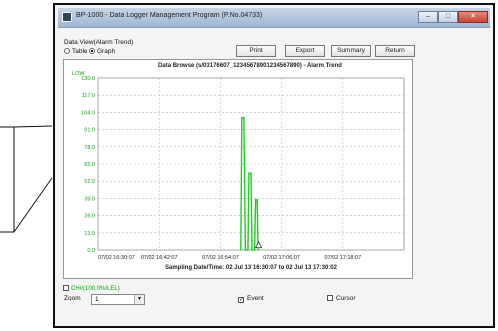 Image resolution: width=498 pixels, height=331 pixels. What do you see at coordinates (395, 51) in the screenshot?
I see `return-button: Return` at bounding box center [395, 51].